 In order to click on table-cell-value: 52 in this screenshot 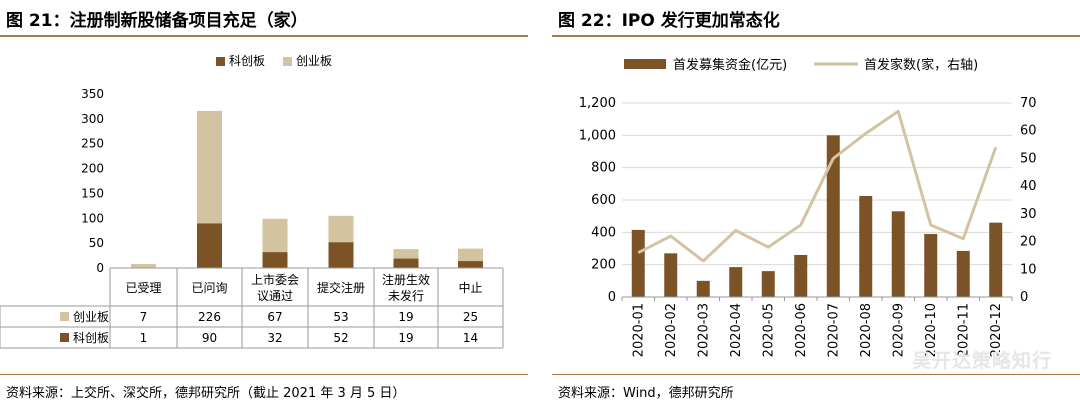, I will do `click(340, 338)`.